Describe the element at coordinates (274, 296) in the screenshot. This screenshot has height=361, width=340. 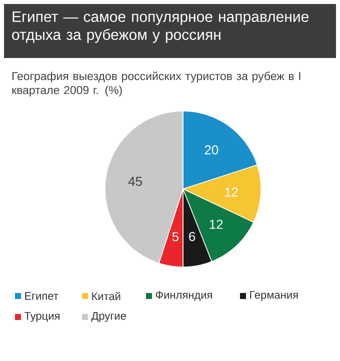
I see `legend-label: Германия` at that location.